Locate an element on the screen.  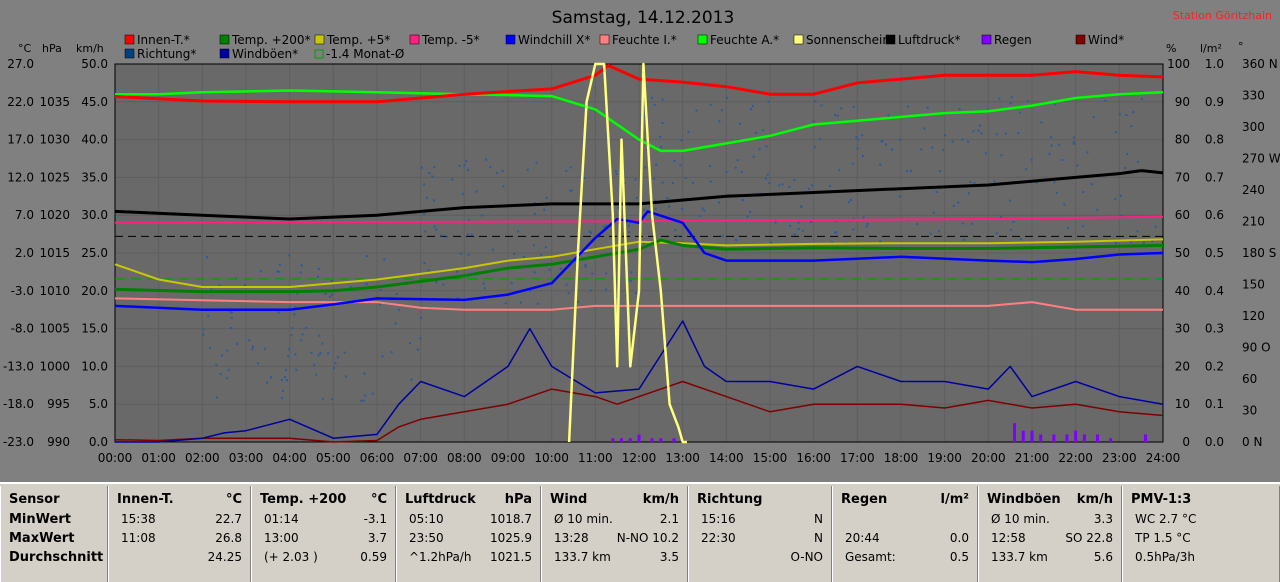
pressure-tick-label: 1015 is located at coordinates (54, 253).